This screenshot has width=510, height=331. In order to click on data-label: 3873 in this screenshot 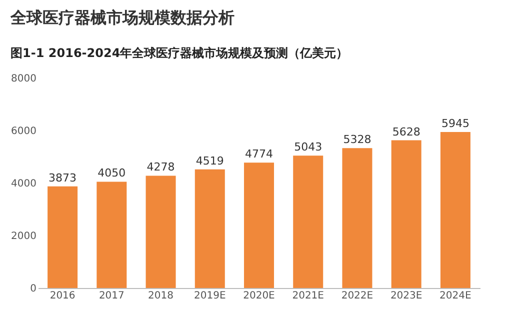, I will do `click(62, 177)`.